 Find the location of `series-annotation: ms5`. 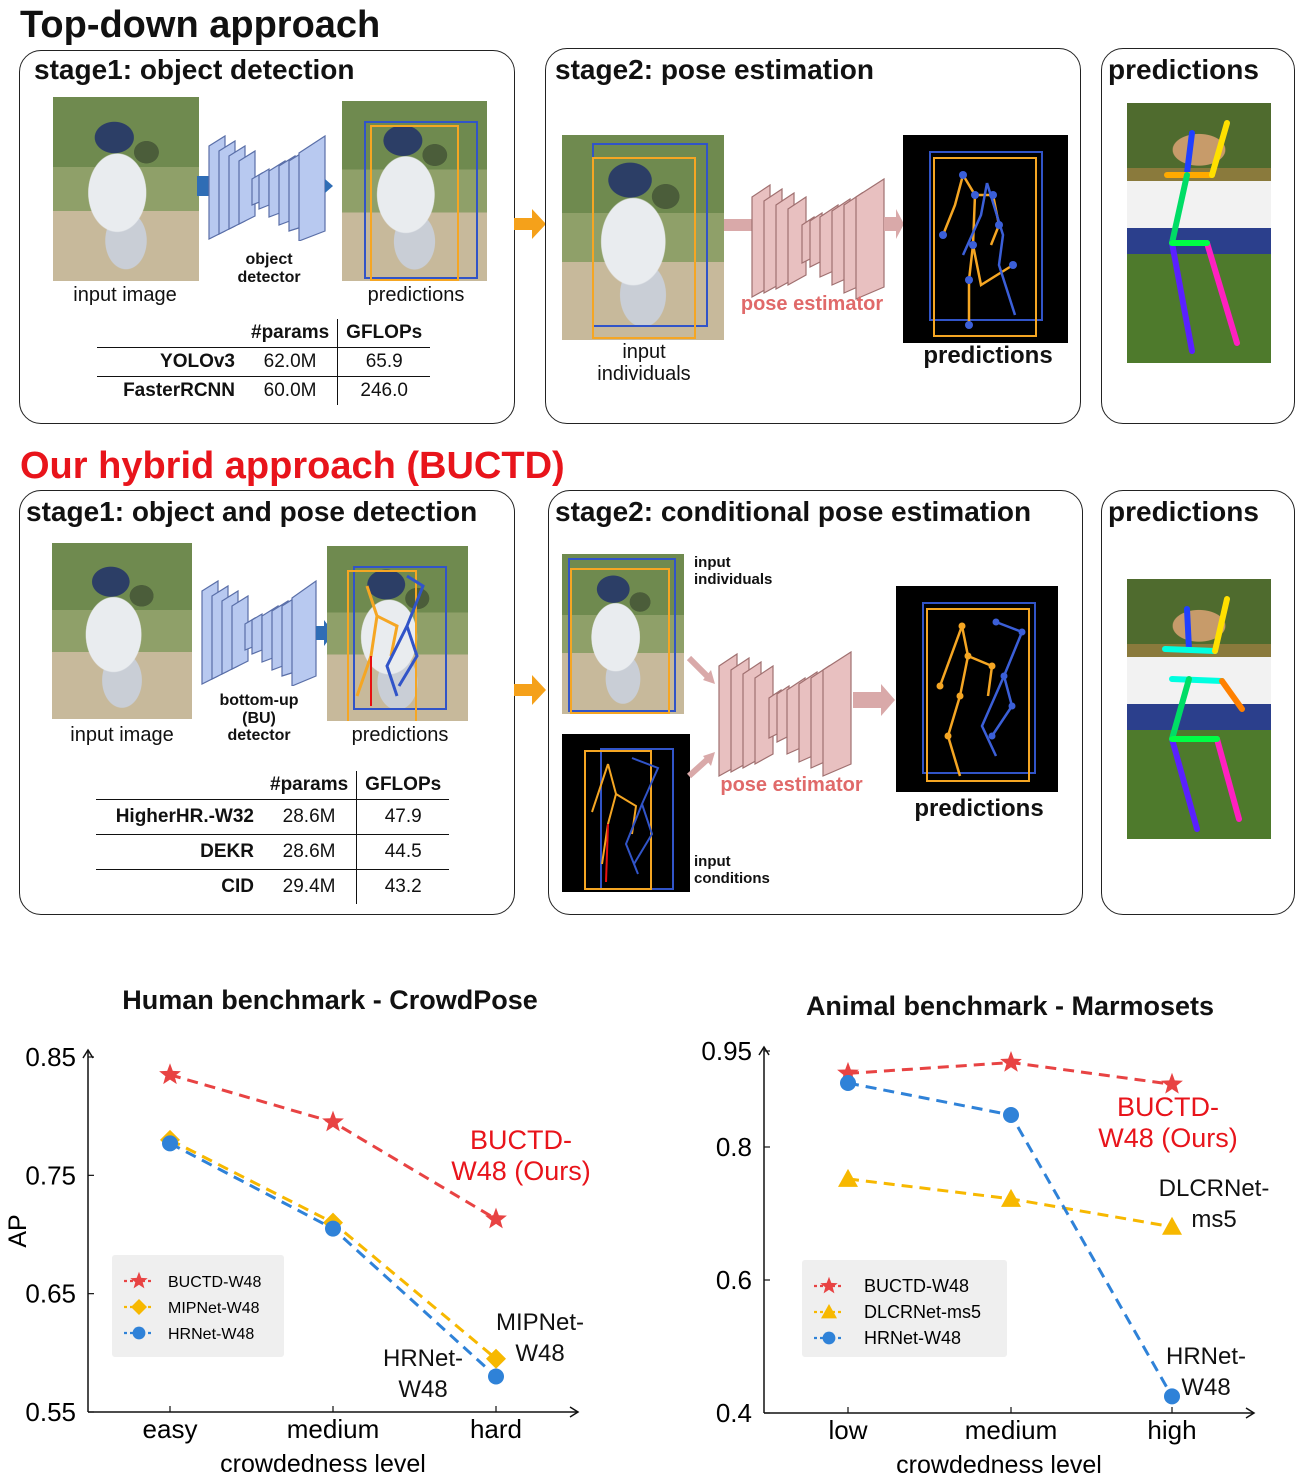

series-annotation: ms5 is located at coordinates (1213, 1219).